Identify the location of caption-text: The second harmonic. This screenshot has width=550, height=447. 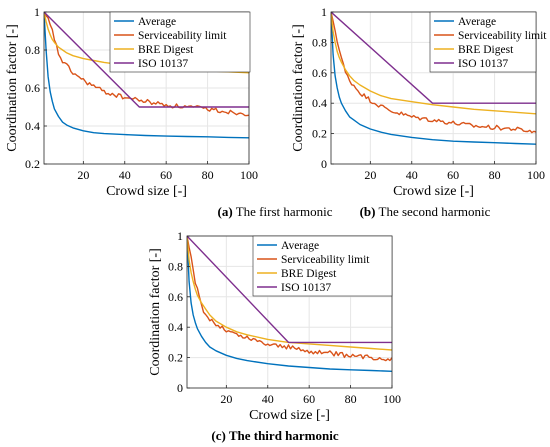
(432, 211).